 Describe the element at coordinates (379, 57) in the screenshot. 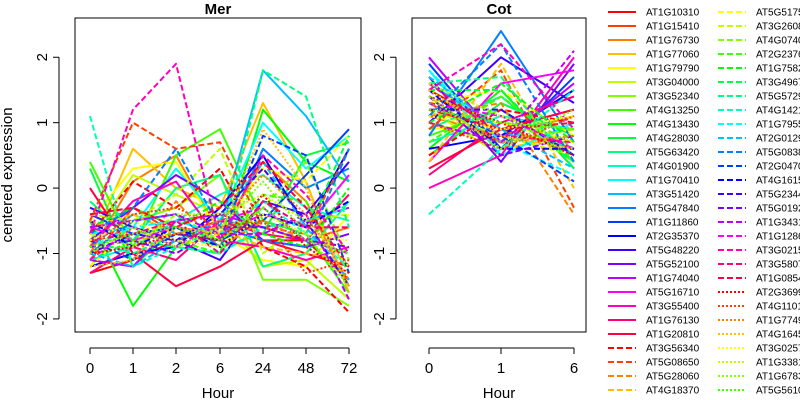

I see `cot-y-tick-label: 2` at that location.